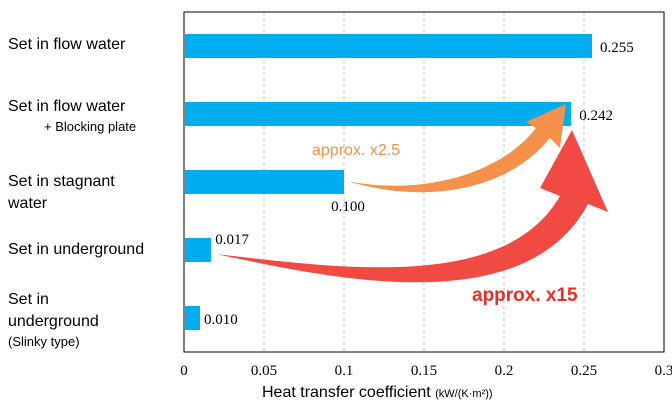 Image resolution: width=672 pixels, height=409 pixels. I want to click on category-label-flow-water-blocking-plate: Set in flow water + Blocking plate, so click(72, 116).